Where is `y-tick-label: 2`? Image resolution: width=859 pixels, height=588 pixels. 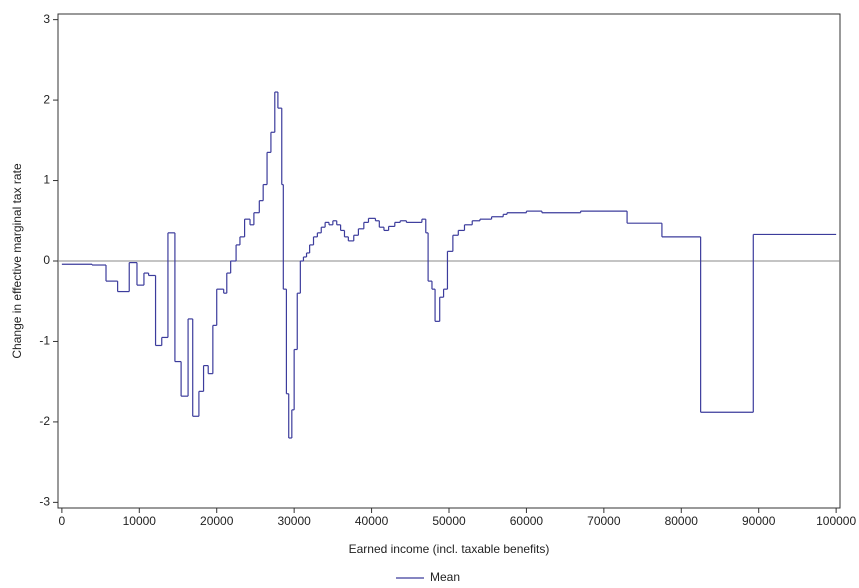
y-tick-label: 2 is located at coordinates (46, 99).